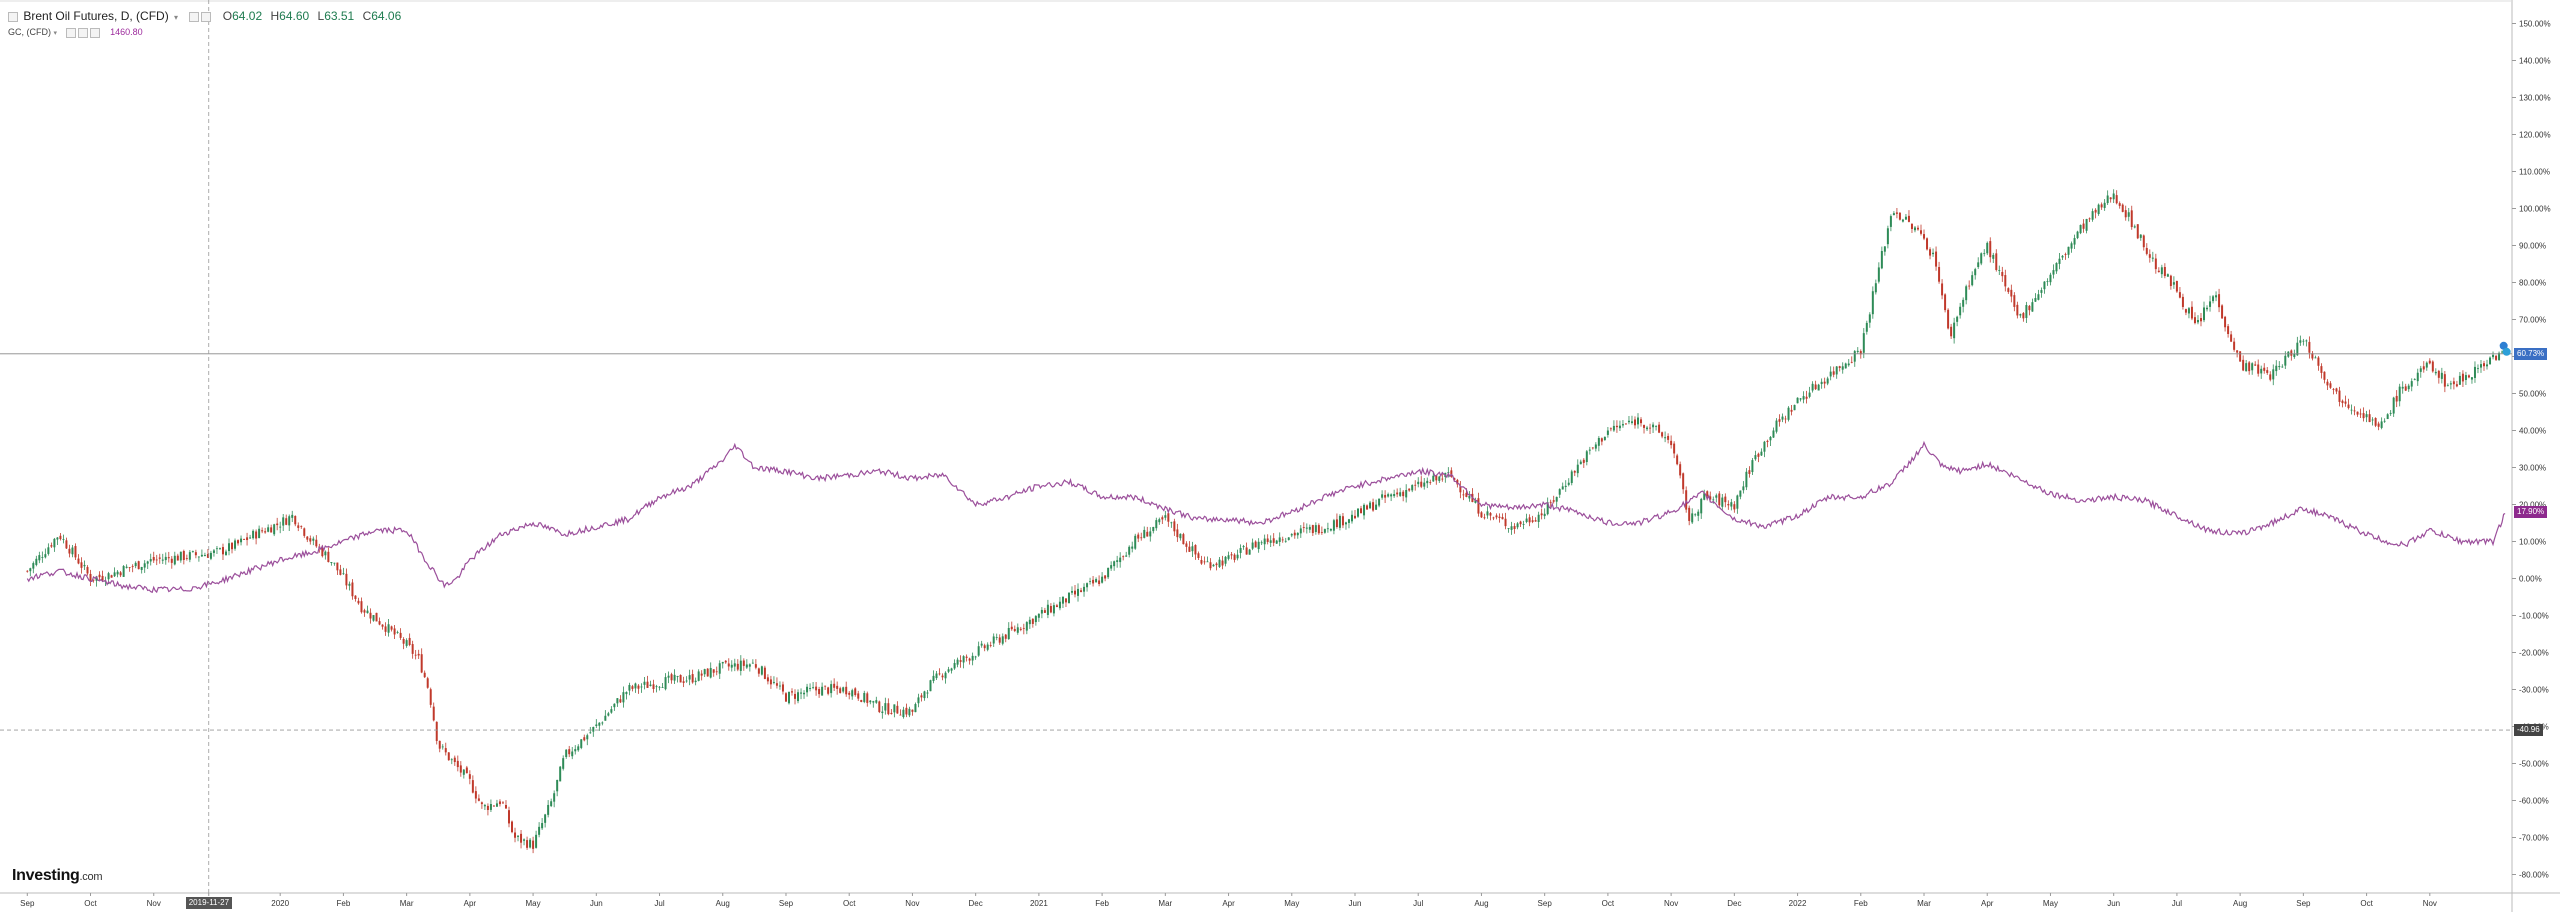 Image resolution: width=2560 pixels, height=912 pixels. What do you see at coordinates (294, 16) in the screenshot?
I see `high-value: 64.60` at bounding box center [294, 16].